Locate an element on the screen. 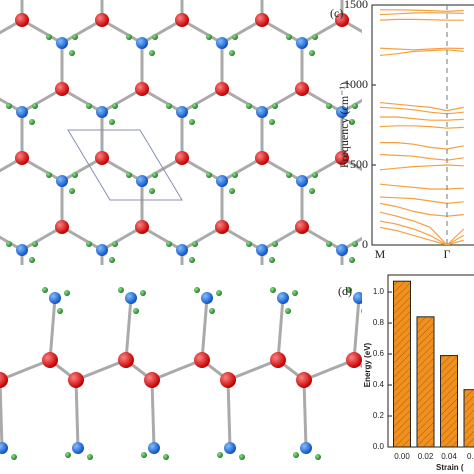 This screenshot has height=474, width=474. plot-frame is located at coordinates (422, 125).